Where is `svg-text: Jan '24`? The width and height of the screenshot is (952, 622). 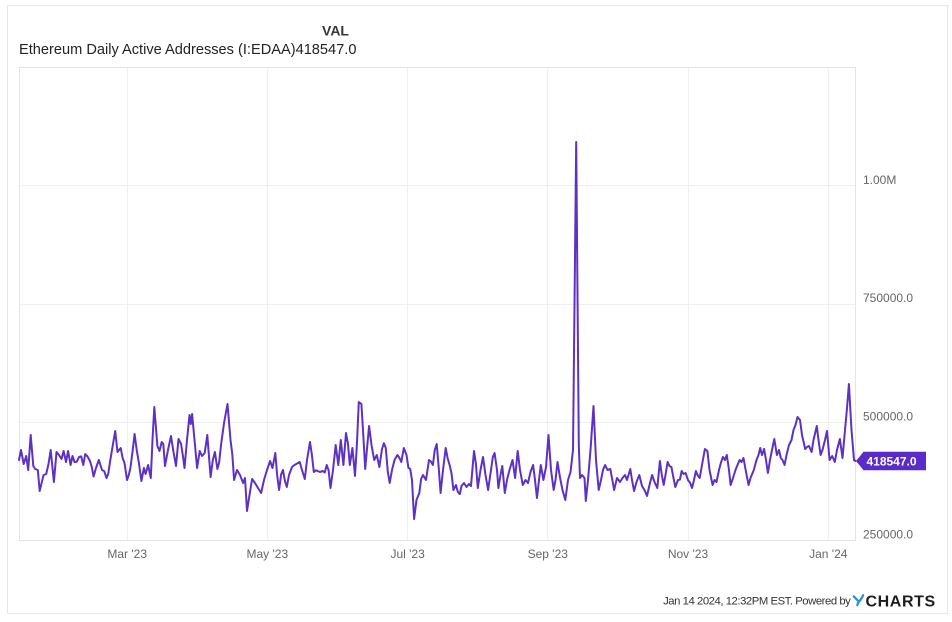 svg-text: Jan '24 is located at coordinates (828, 554).